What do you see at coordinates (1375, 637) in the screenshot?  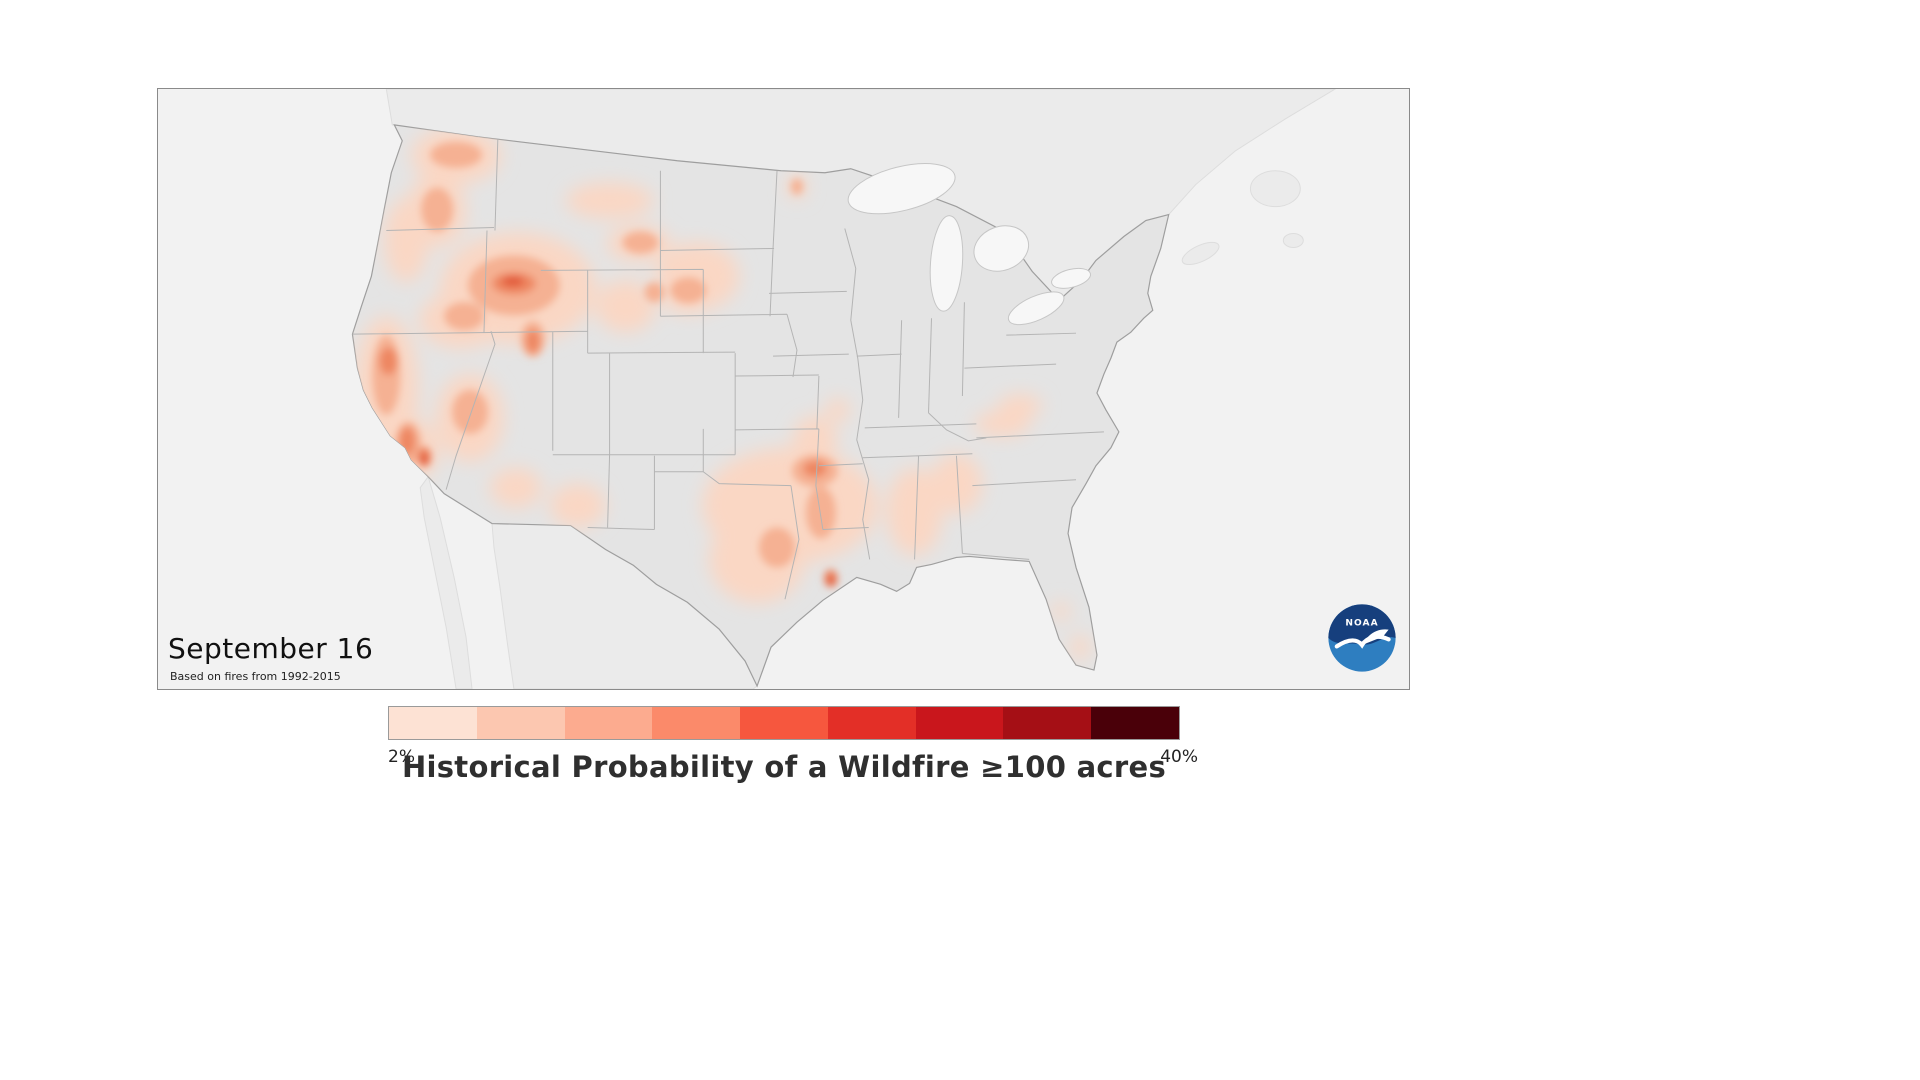 I see `gull-wing-icon` at bounding box center [1375, 637].